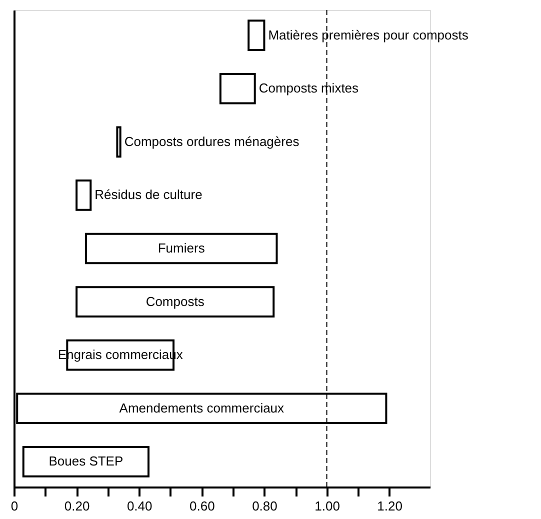  Describe the element at coordinates (202, 506) in the screenshot. I see `x-tick-label: 0.60` at that location.